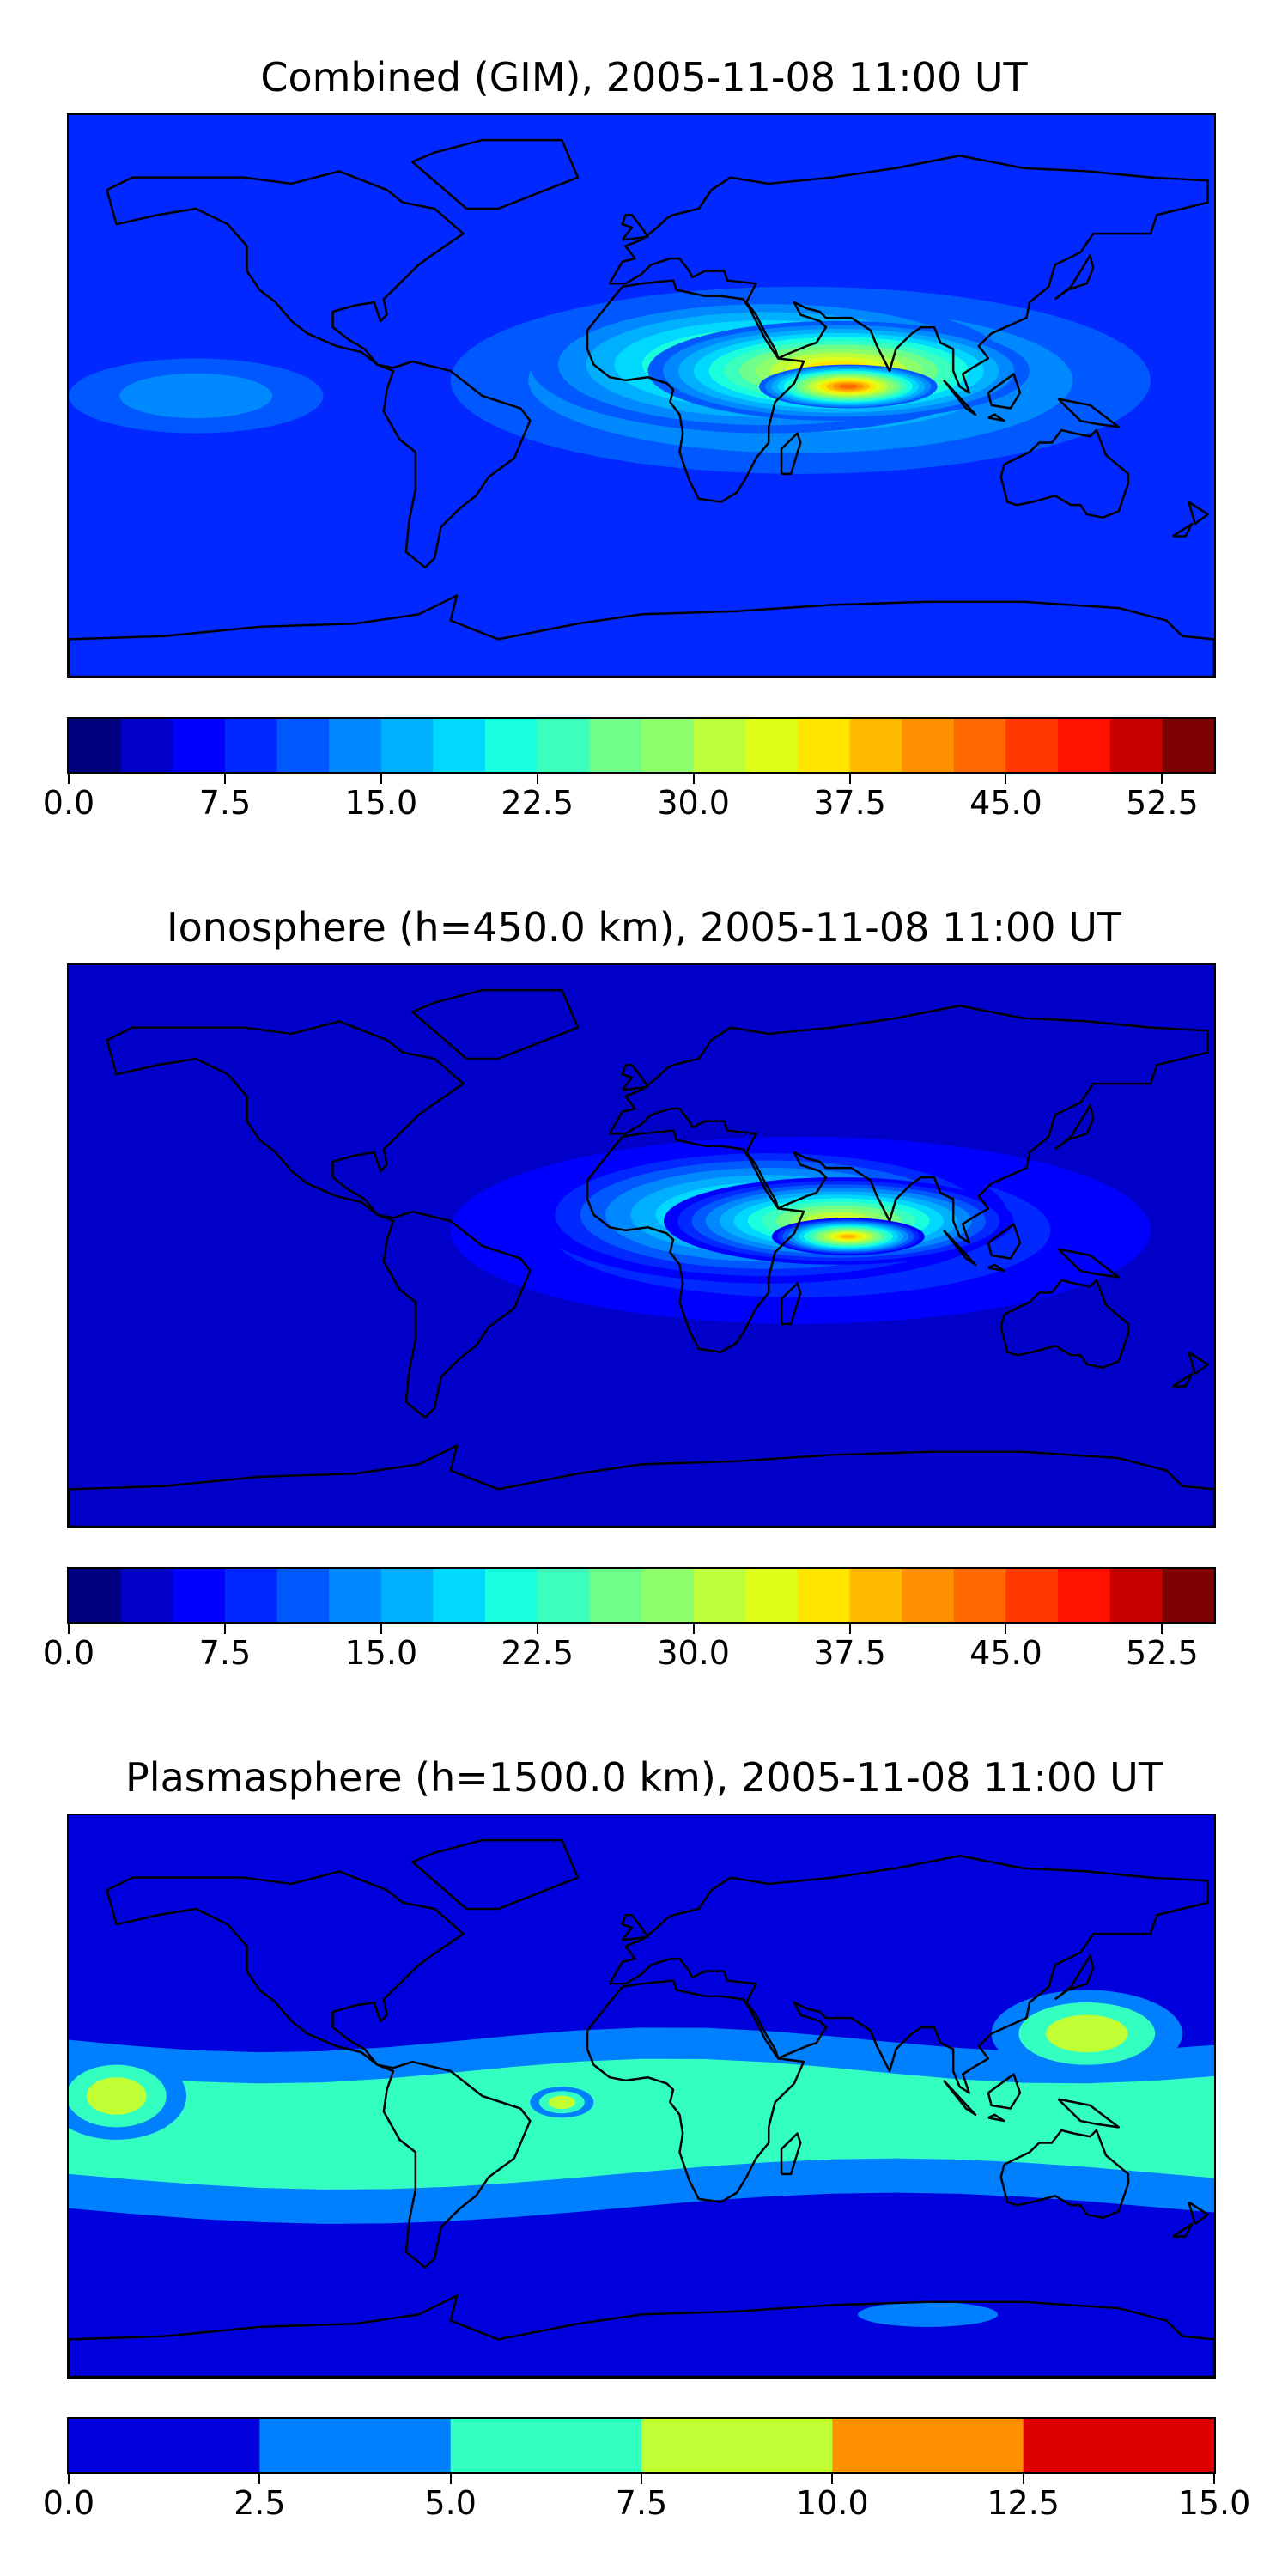 This screenshot has height=2576, width=1288. Describe the element at coordinates (644, 77) in the screenshot. I see `panel-title-combined: Combined (GIM), 2005-11-08 11:00 UT` at that location.